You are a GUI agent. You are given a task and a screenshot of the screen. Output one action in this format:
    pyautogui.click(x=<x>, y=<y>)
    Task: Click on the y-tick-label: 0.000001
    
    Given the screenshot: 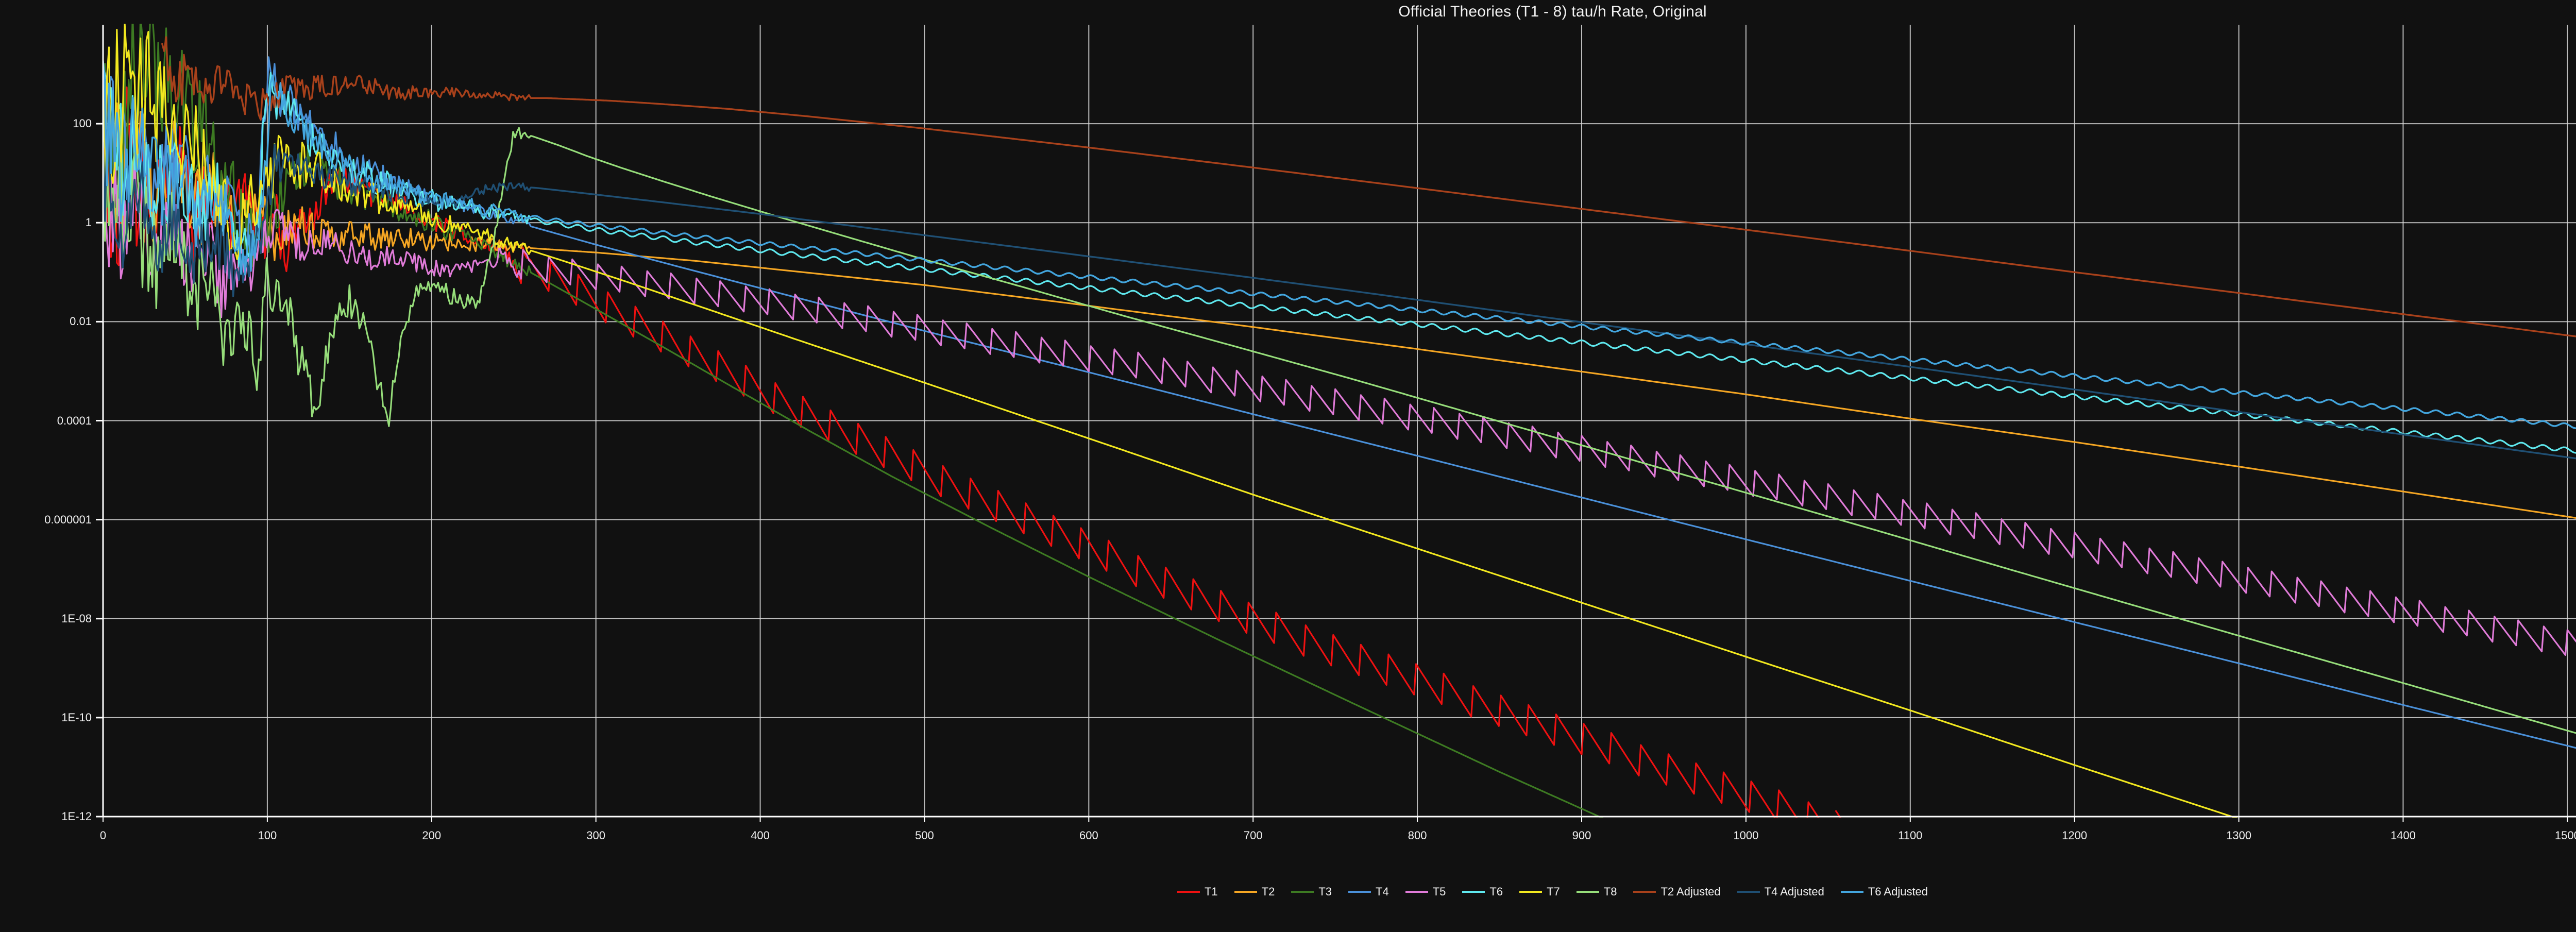 What is the action you would take?
    pyautogui.click(x=68, y=519)
    